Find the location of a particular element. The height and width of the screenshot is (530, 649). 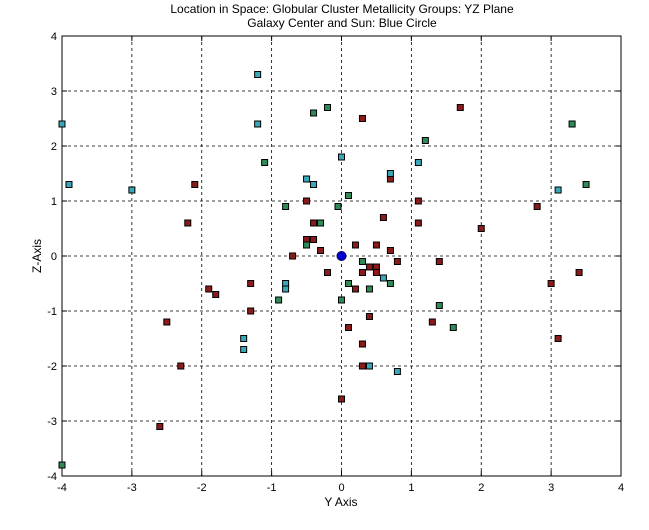

y-tick-label: -1 is located at coordinates (52, 312).